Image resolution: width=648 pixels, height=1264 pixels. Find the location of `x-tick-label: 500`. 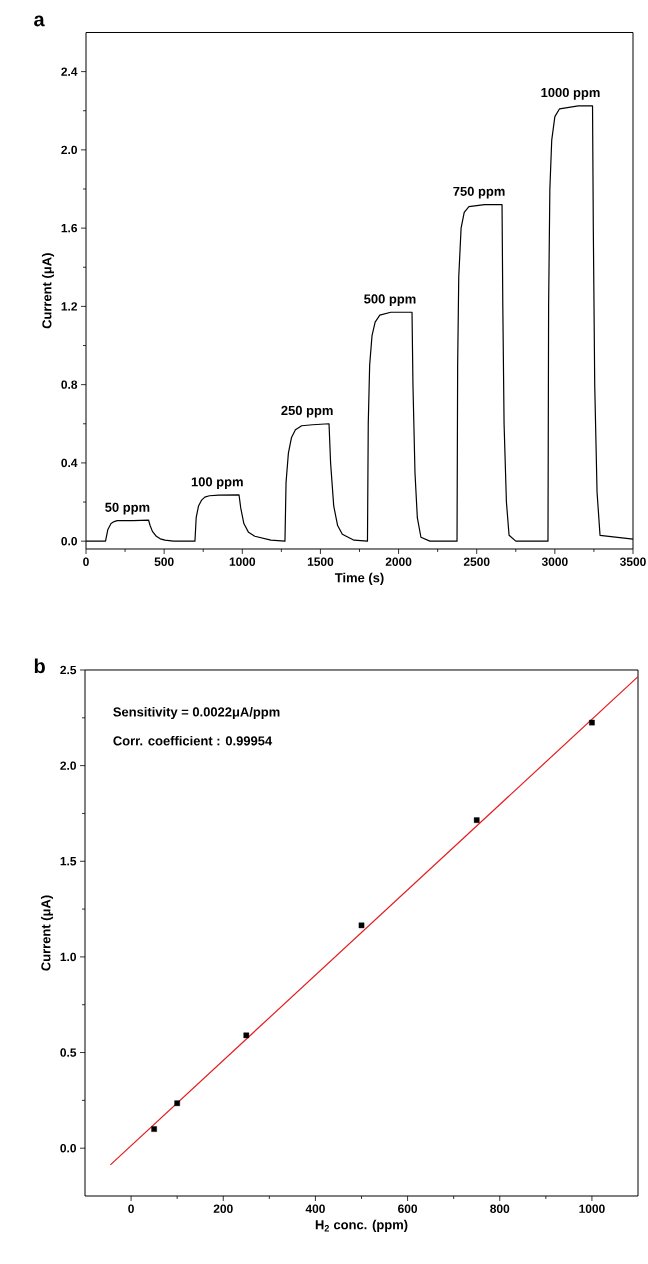

x-tick-label: 500 is located at coordinates (164, 561).